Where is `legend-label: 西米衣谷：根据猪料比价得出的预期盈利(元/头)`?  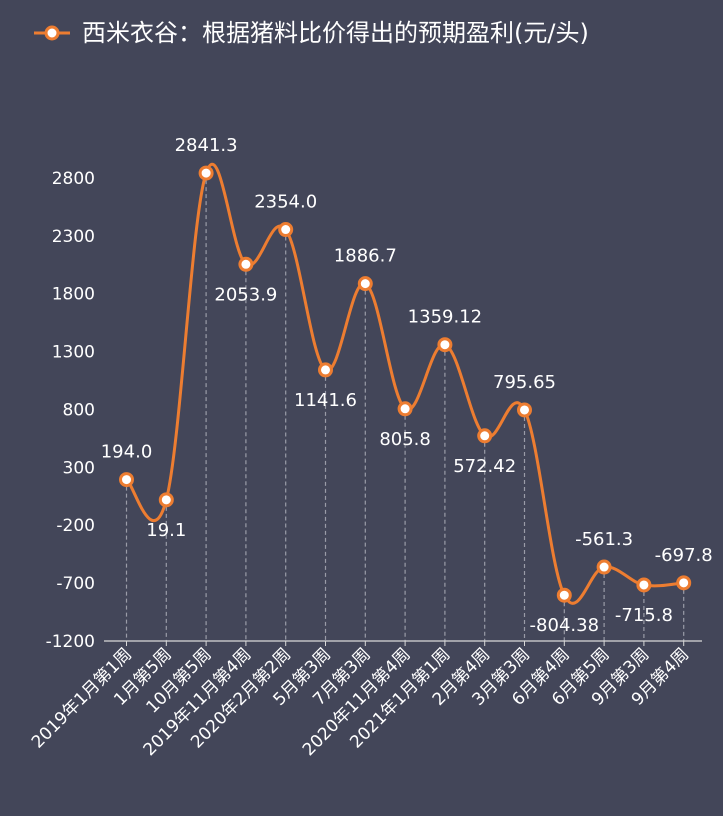 legend-label: 西米衣谷：根据猪料比价得出的预期盈利(元/头) is located at coordinates (335, 33).